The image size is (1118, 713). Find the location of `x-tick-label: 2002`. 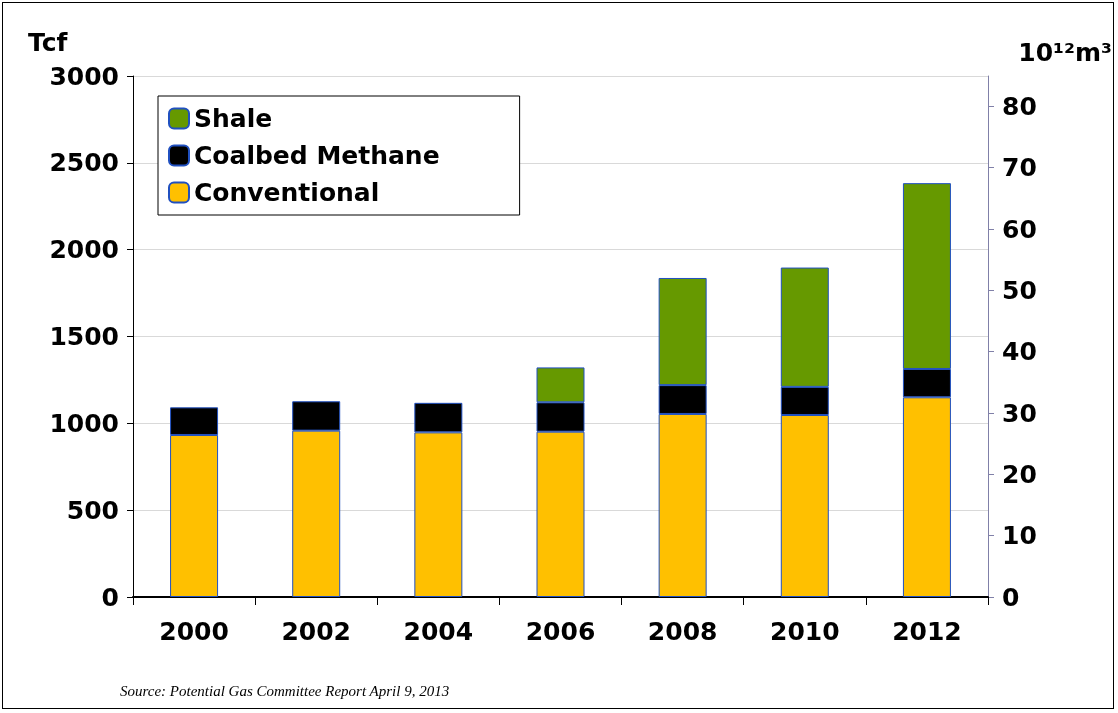

x-tick-label: 2002 is located at coordinates (316, 631).